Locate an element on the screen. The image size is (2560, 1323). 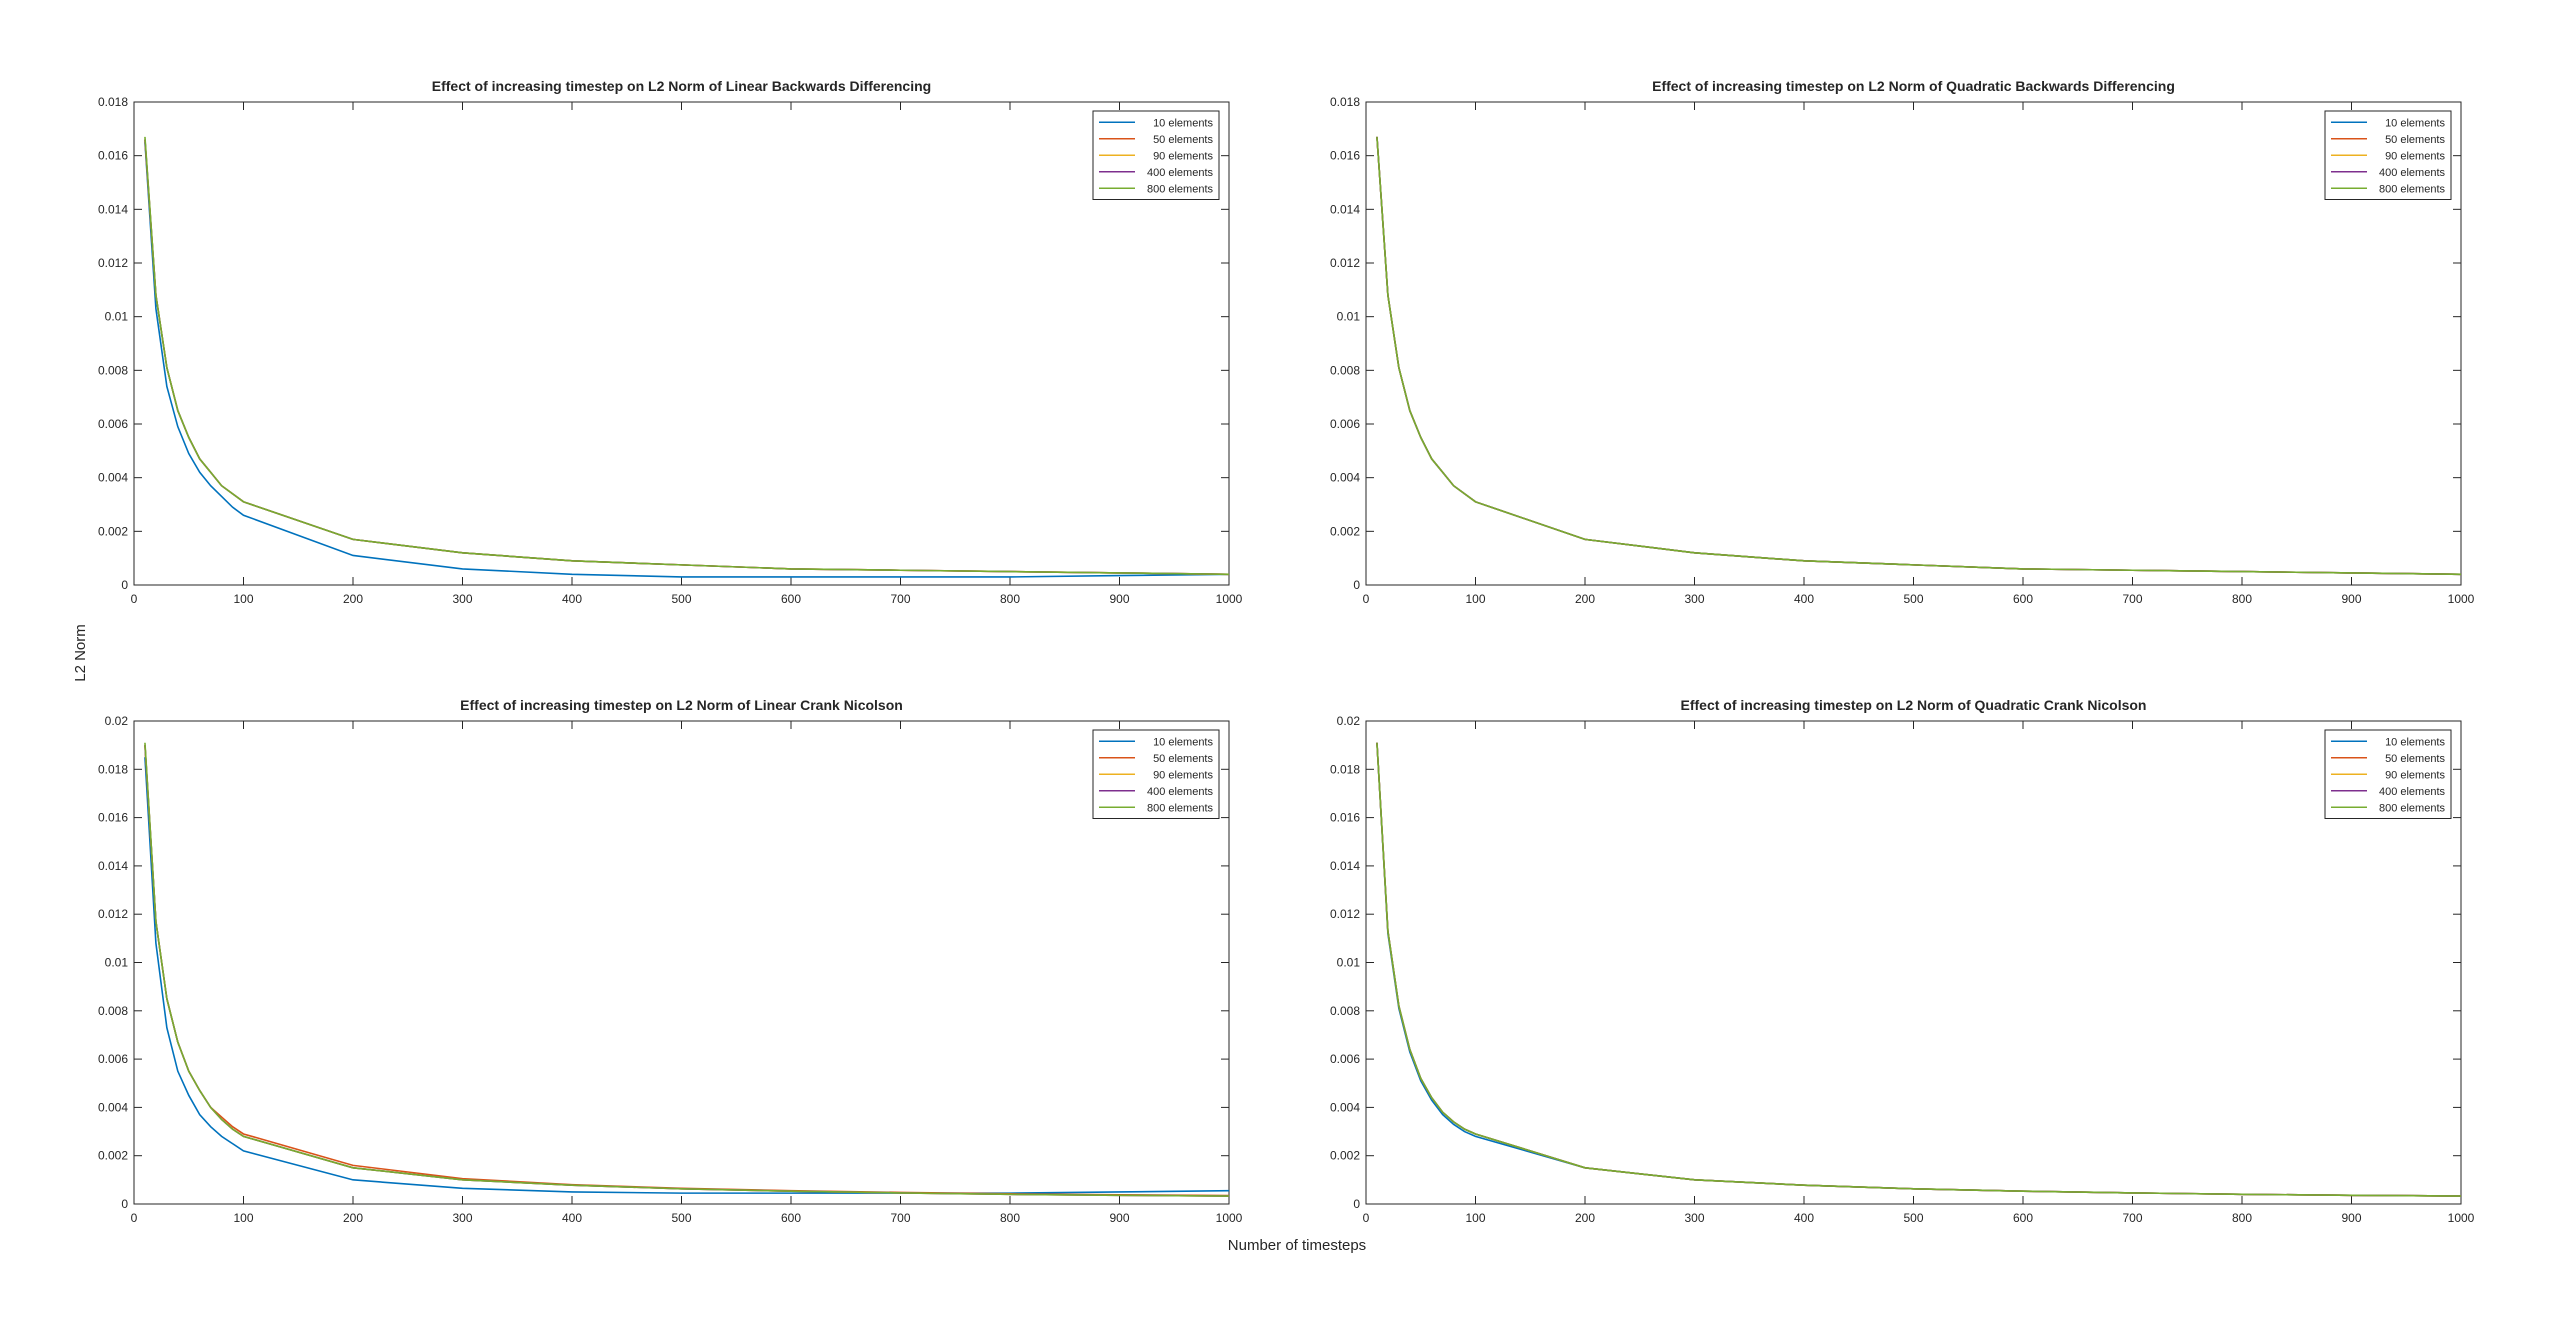
shared-x-axis-label: Number of timesteps is located at coordinates (1297, 1245).